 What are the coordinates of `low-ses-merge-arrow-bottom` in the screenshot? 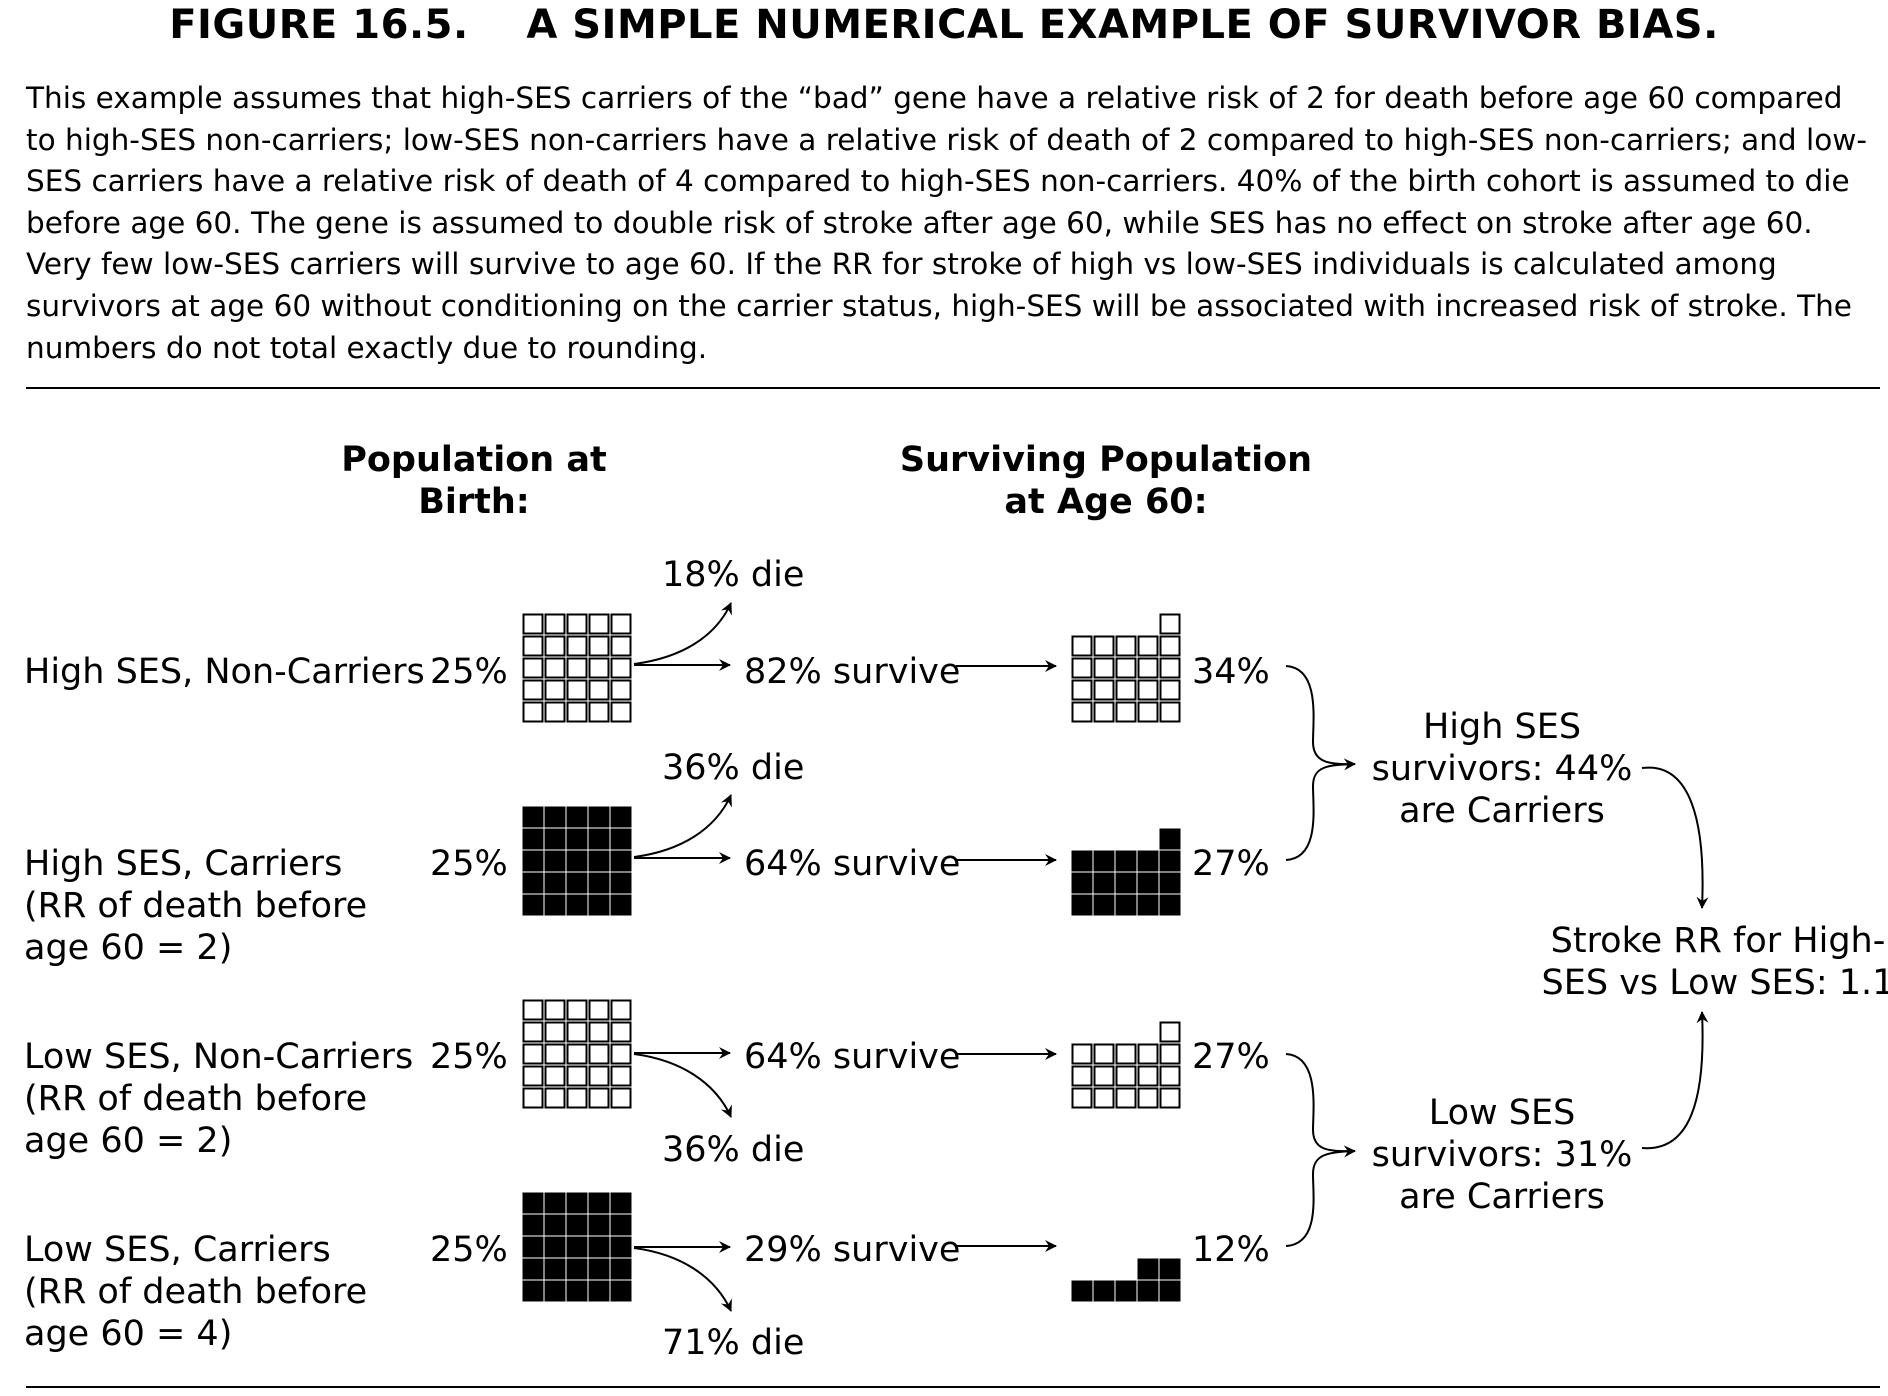 It's located at (1320, 1198).